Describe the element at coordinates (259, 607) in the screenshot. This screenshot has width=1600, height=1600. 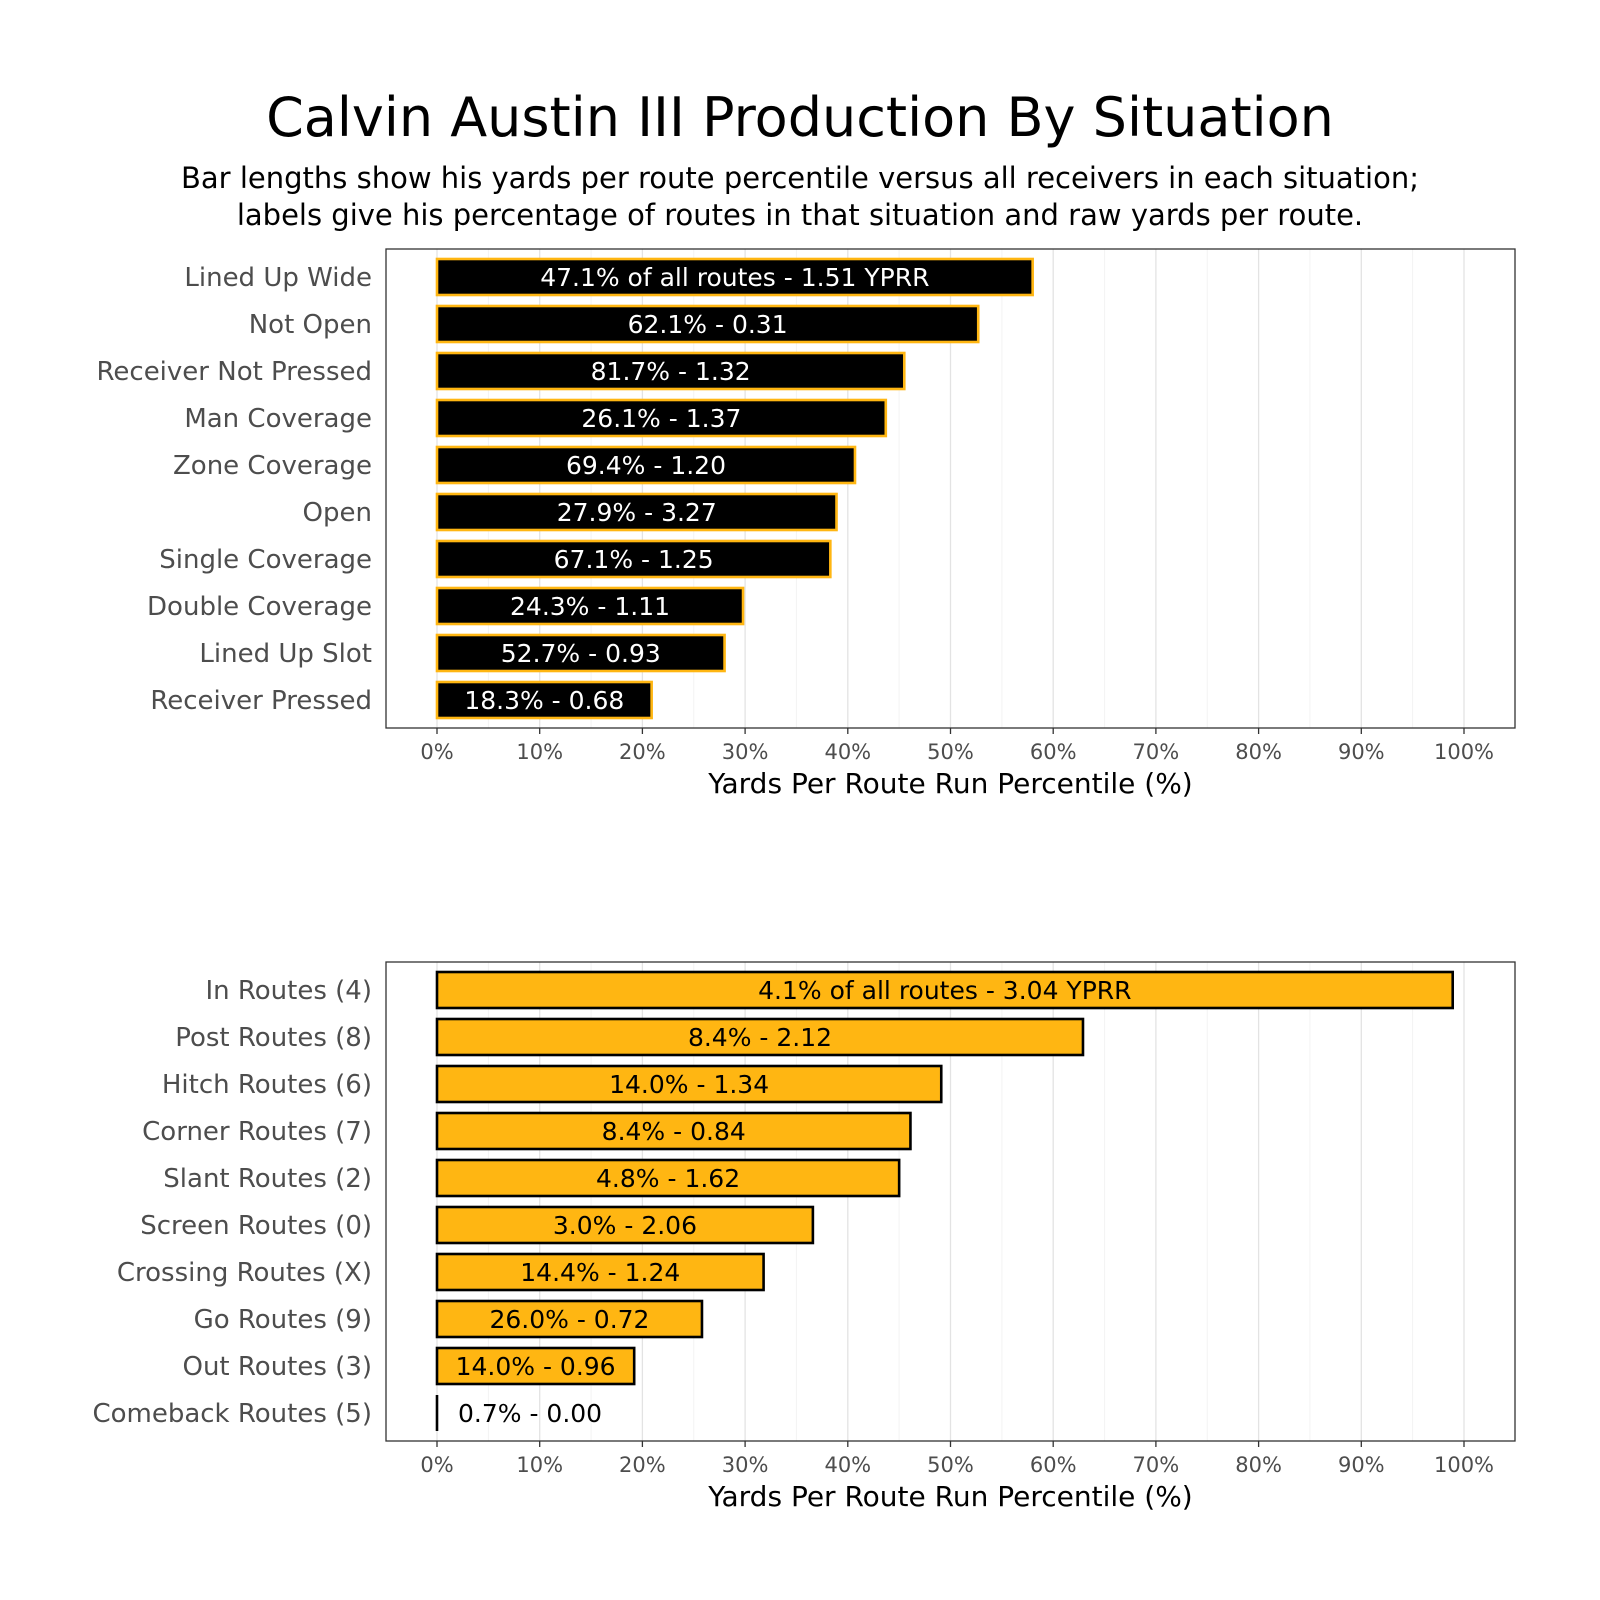
I see `category-label: Double Coverage` at that location.